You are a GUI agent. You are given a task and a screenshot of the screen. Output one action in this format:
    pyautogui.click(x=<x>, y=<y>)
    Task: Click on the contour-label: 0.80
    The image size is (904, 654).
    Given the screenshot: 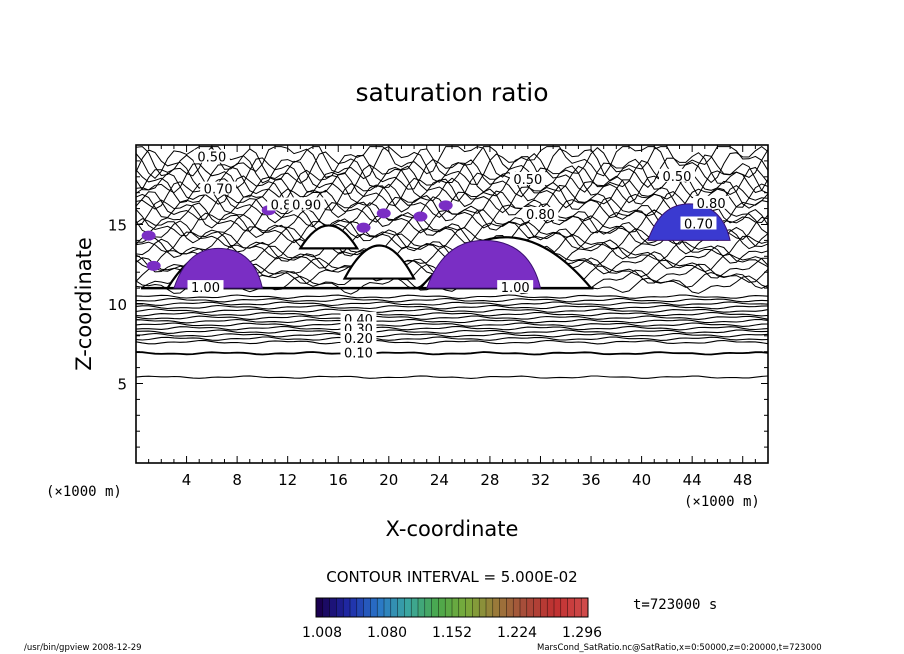 What is the action you would take?
    pyautogui.click(x=540, y=215)
    